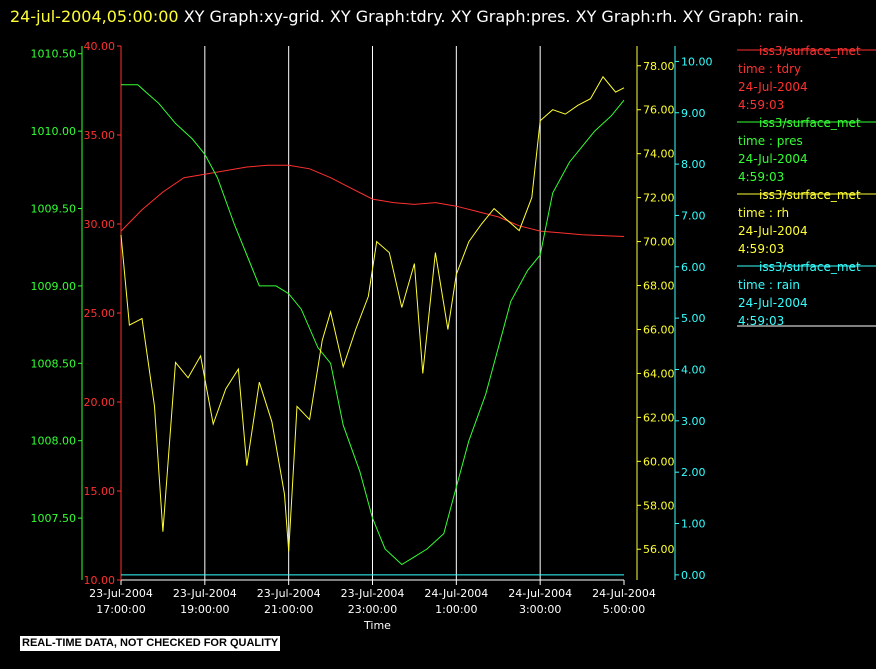 Image resolution: width=876 pixels, height=669 pixels. What do you see at coordinates (693, 267) in the screenshot?
I see `rain-y-tick-label: 6.00` at bounding box center [693, 267].